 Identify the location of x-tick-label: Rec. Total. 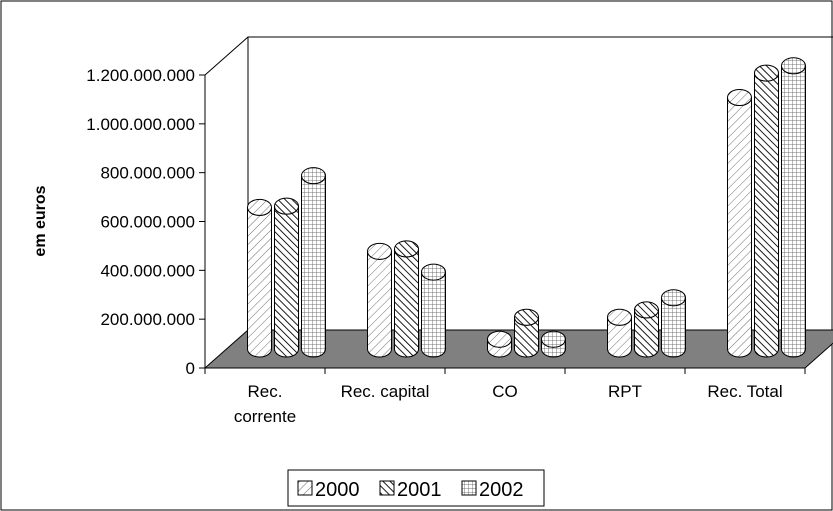
(744, 391).